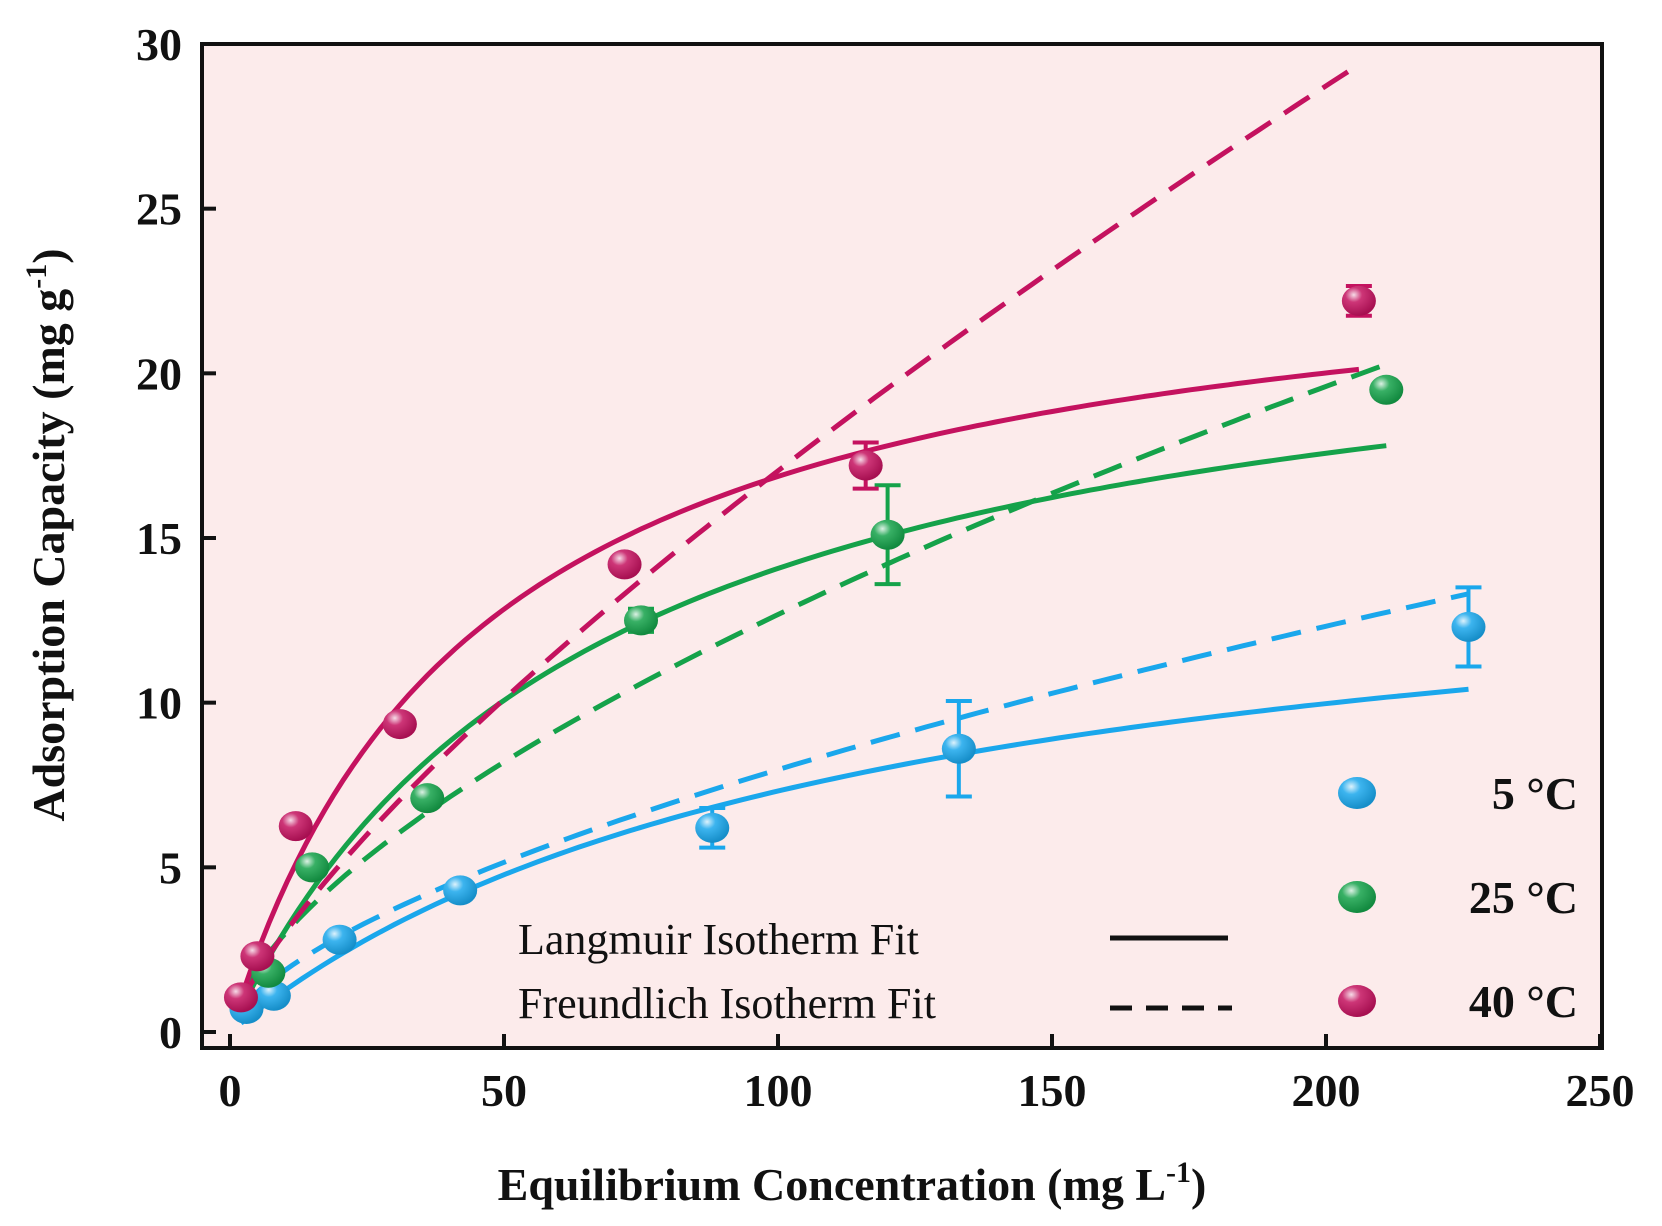 This screenshot has width=1662, height=1226. What do you see at coordinates (159, 373) in the screenshot?
I see `y-tick-label: 20` at bounding box center [159, 373].